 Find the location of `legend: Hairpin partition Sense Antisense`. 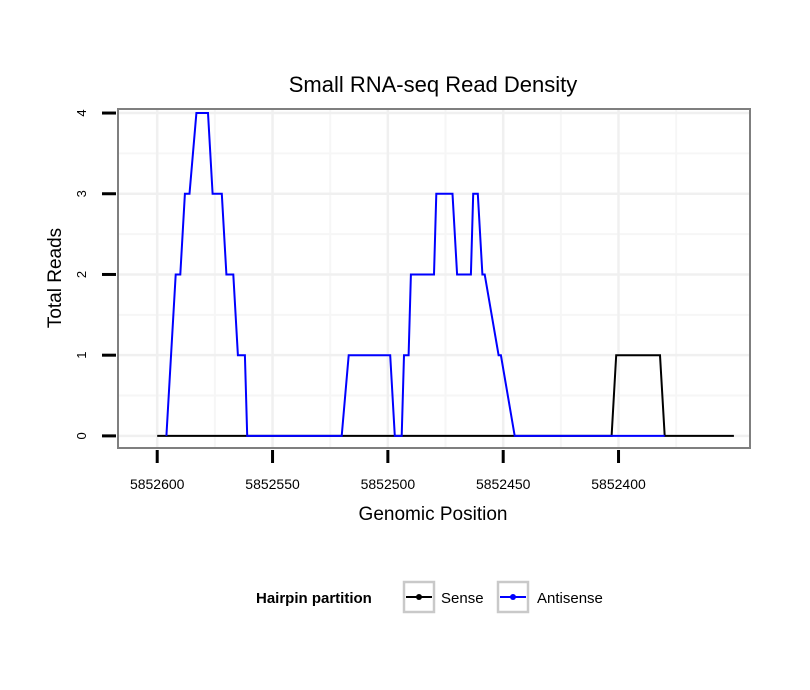

legend: Hairpin partition Sense Antisense is located at coordinates (429, 597).